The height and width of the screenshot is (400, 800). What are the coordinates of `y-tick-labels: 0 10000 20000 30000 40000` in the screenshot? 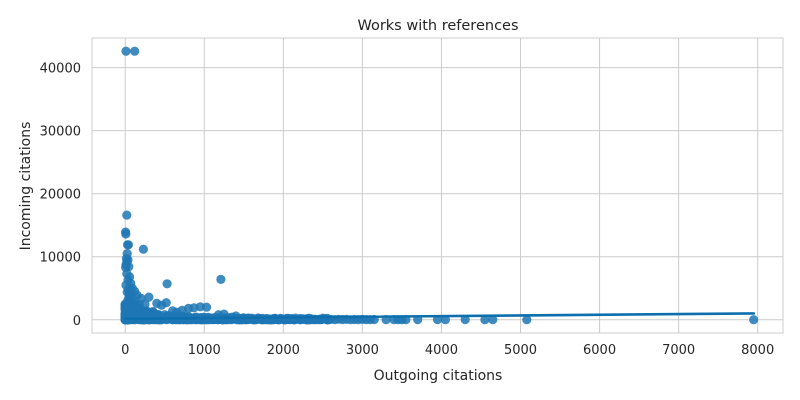 It's located at (60, 195).